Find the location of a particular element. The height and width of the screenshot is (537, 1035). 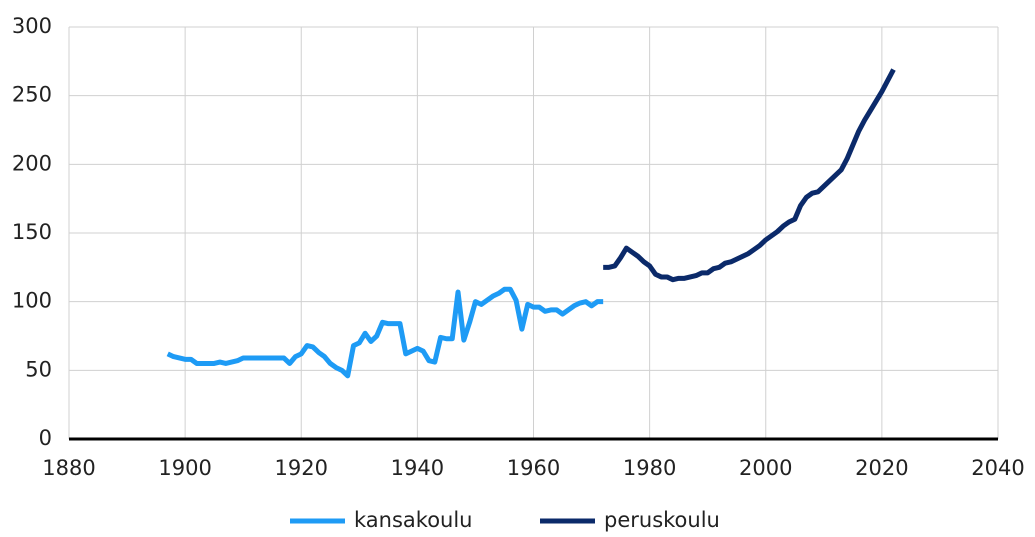

y-tick-label: 300 is located at coordinates (32, 26).